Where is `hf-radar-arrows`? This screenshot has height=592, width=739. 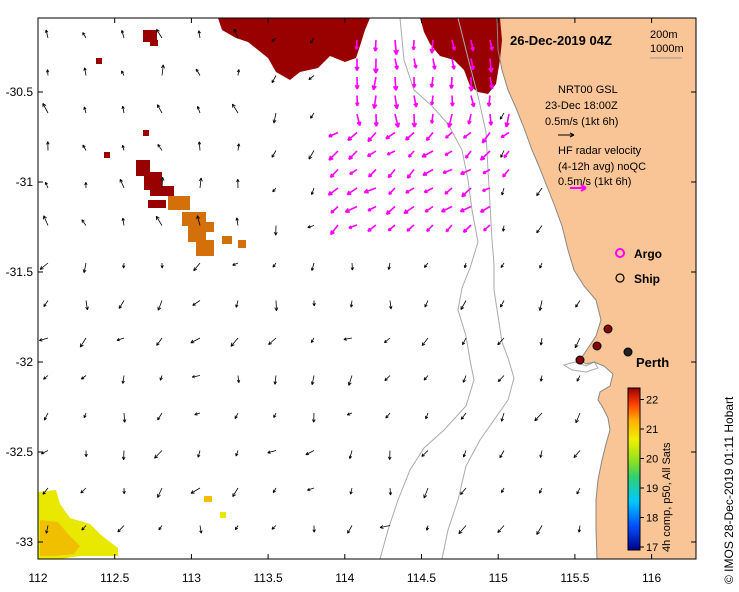
hf-radar-arrows is located at coordinates (418, 137).